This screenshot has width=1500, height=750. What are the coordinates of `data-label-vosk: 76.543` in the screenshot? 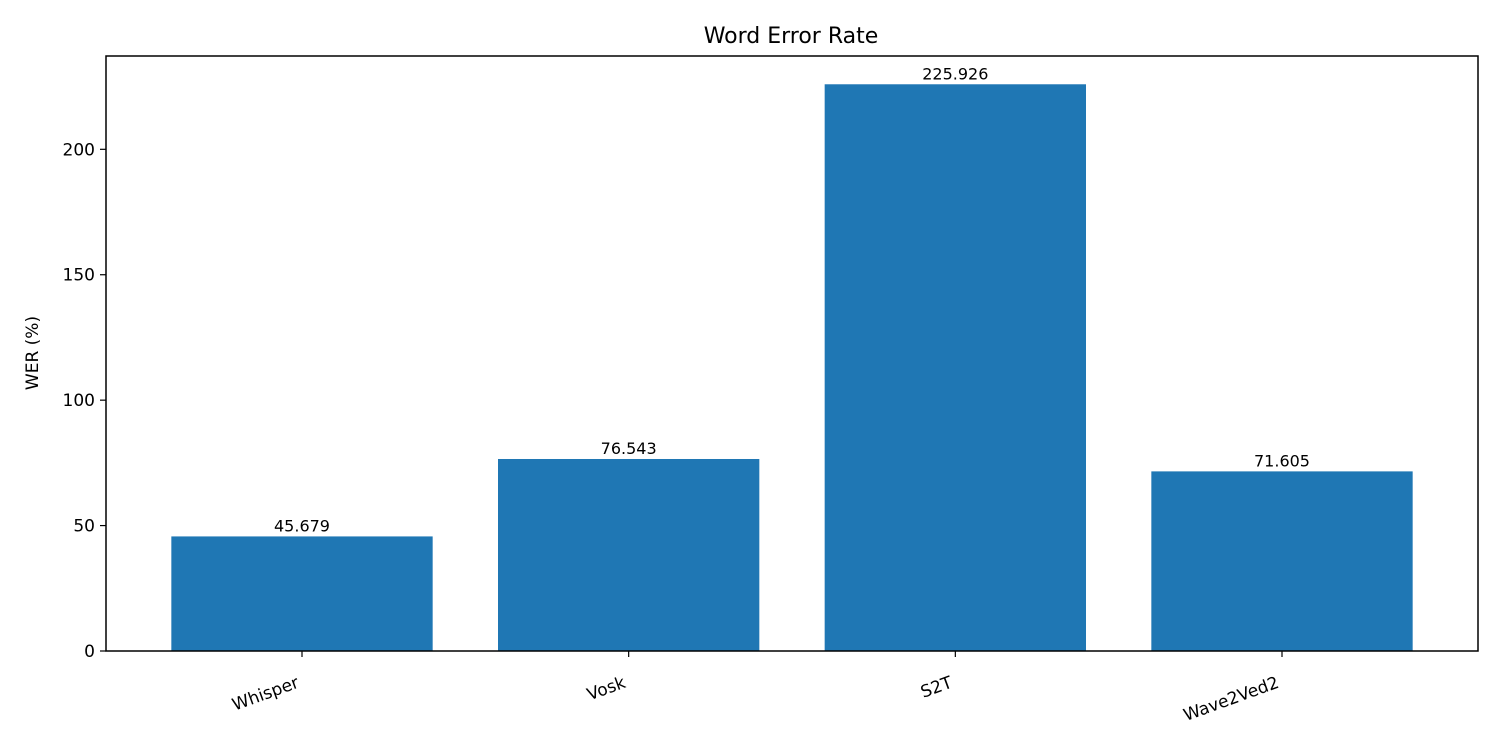 It's located at (629, 448).